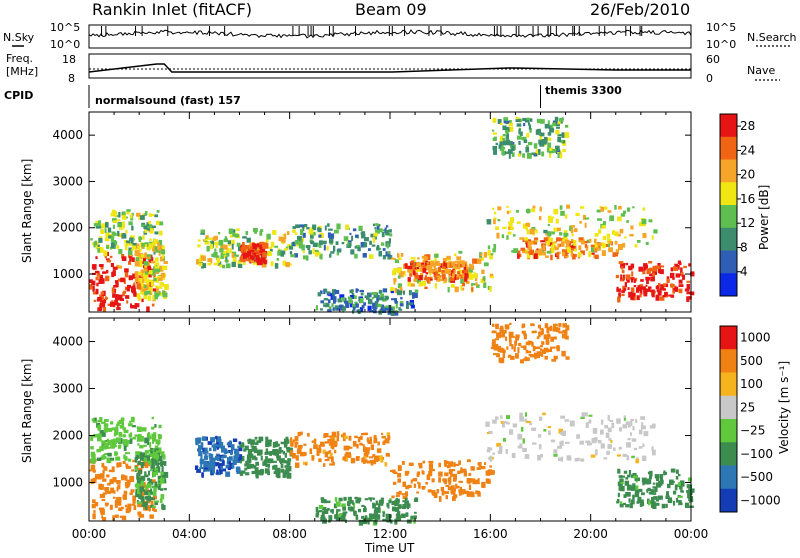 The image size is (800, 558). I want to click on colorbar-frame, so click(728, 419).